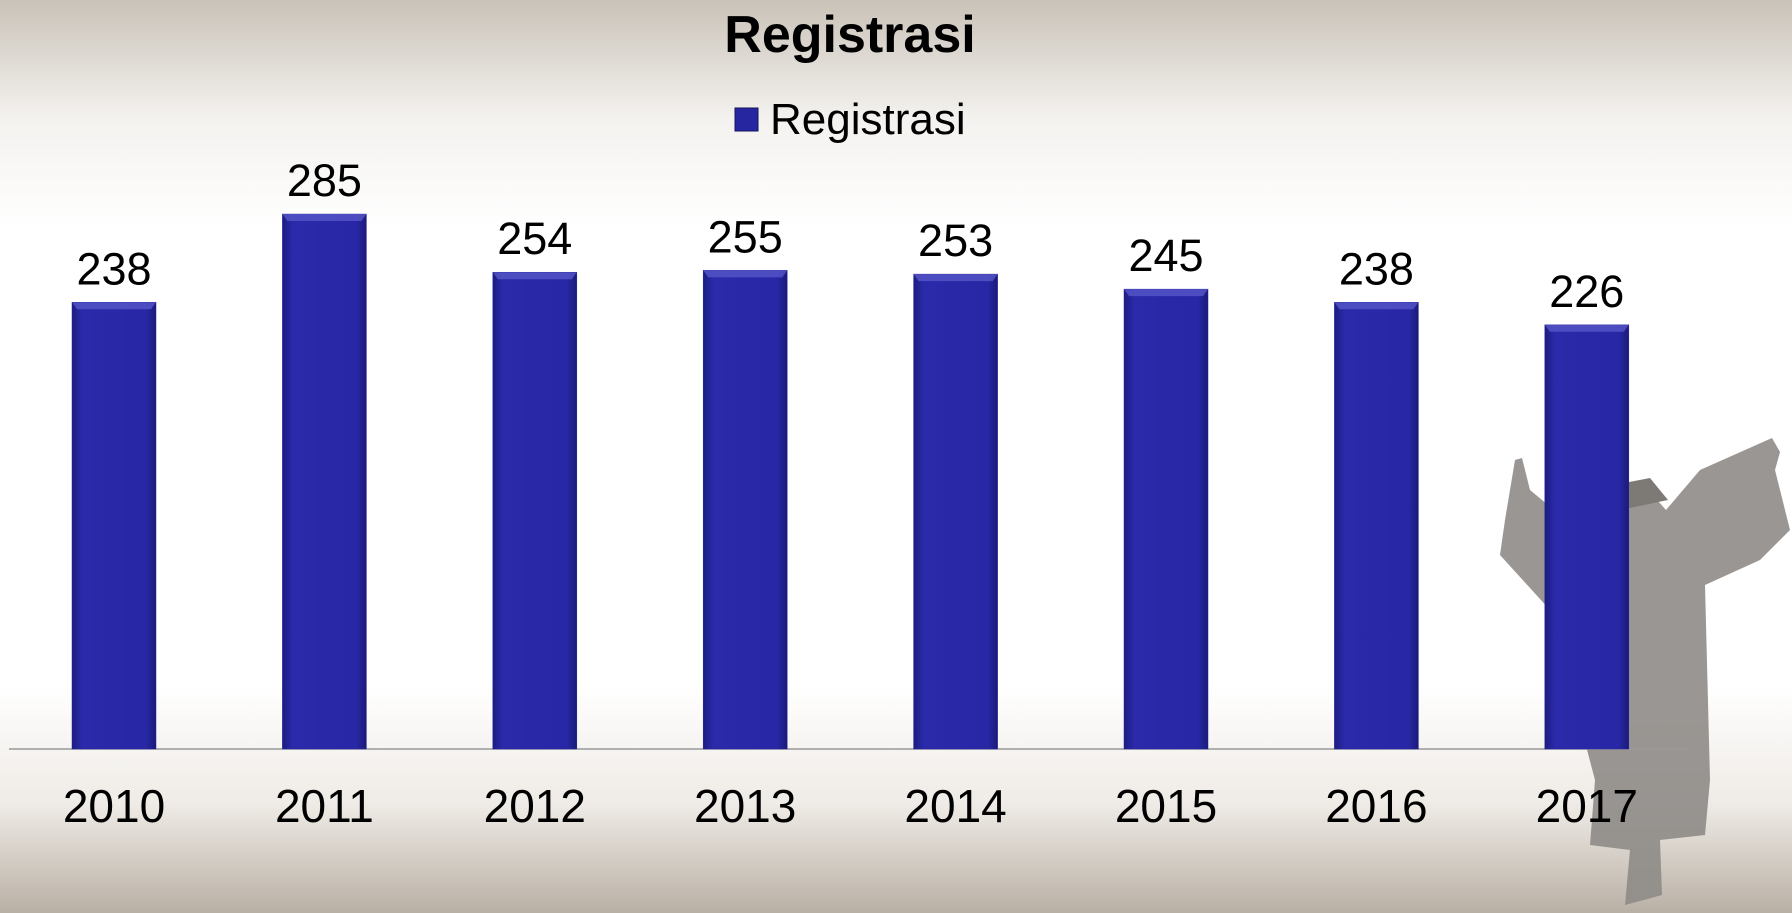 The width and height of the screenshot is (1792, 913). What do you see at coordinates (1587, 806) in the screenshot?
I see `x-tick-label: 2017` at bounding box center [1587, 806].